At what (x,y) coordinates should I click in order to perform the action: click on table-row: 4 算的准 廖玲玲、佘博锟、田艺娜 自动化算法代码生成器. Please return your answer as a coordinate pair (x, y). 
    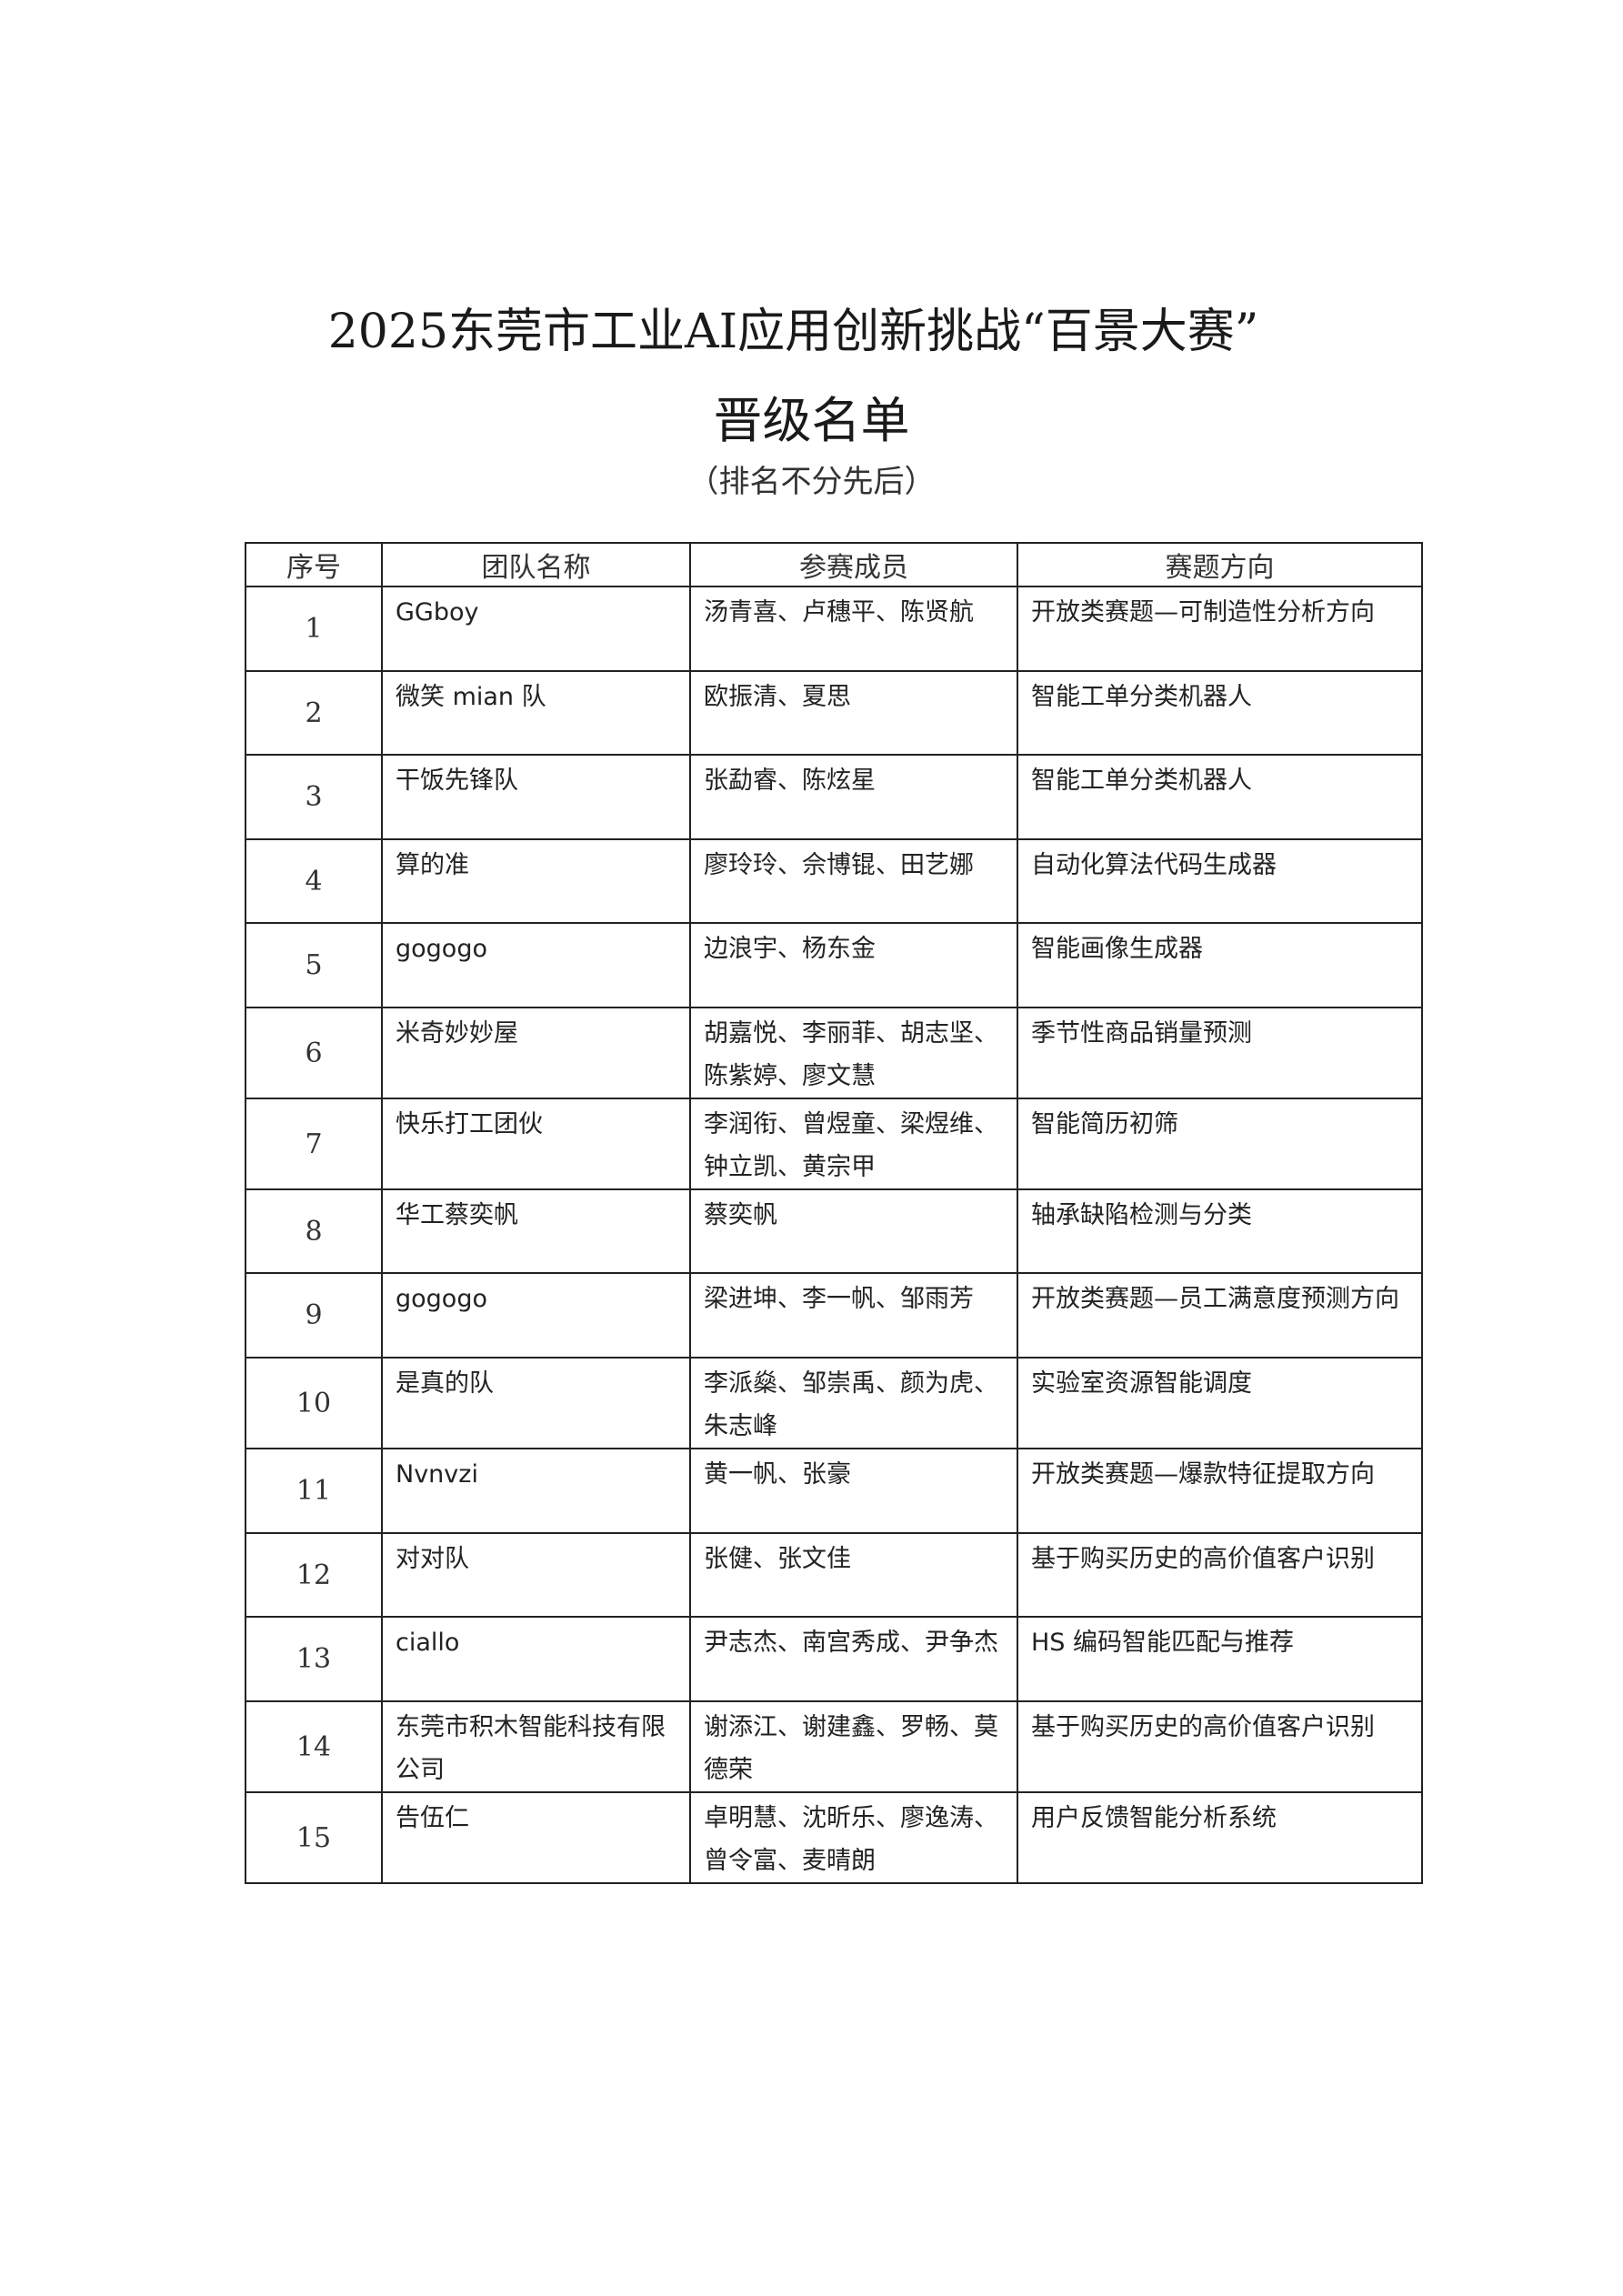
    Looking at the image, I should click on (834, 881).